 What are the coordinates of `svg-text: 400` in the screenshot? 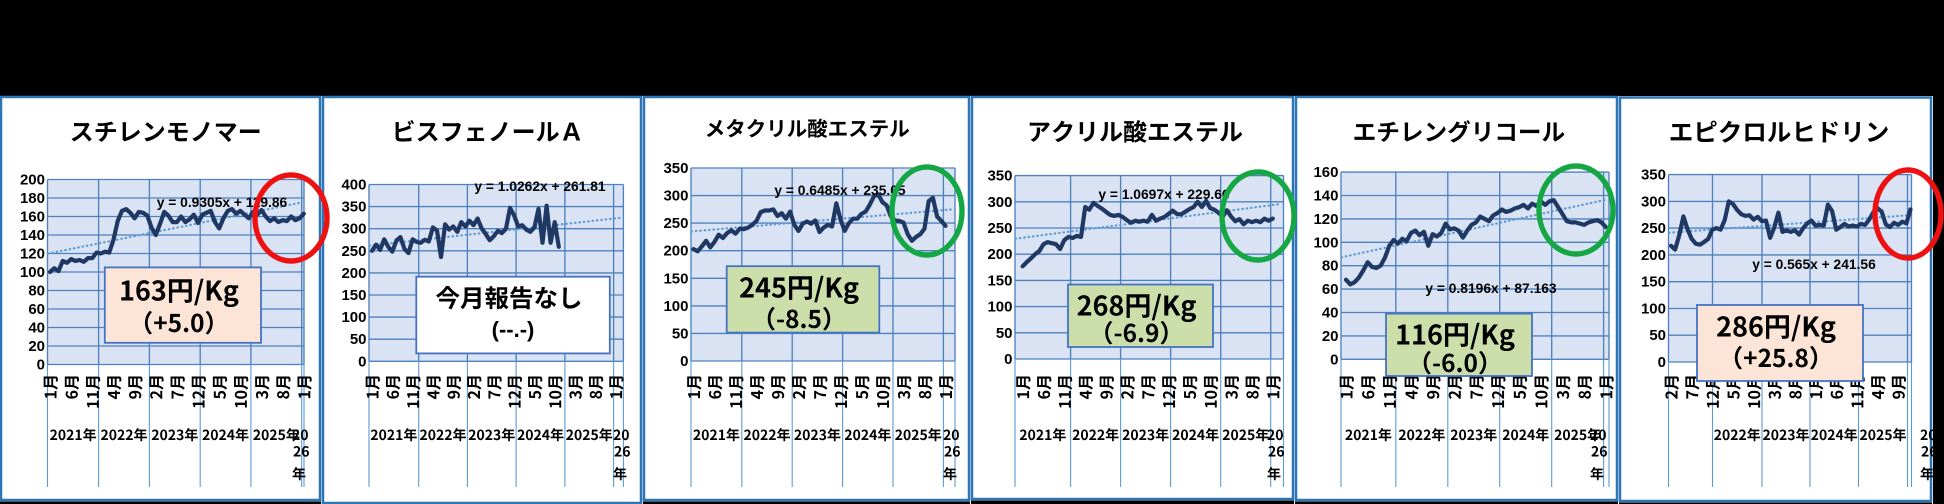 It's located at (353, 185).